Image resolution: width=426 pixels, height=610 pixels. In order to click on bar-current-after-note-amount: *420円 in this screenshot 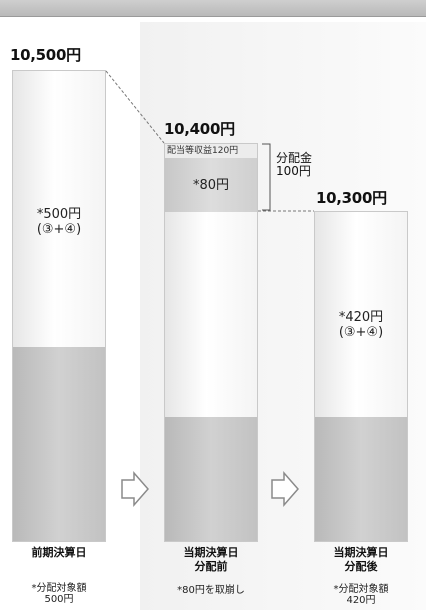, I will do `click(361, 317)`.